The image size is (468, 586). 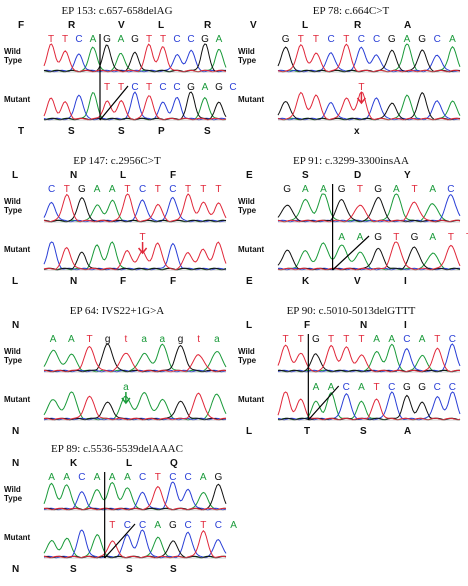 I want to click on panel-title: EP 91: c.3299-3300insAA, so click(x=351, y=161).